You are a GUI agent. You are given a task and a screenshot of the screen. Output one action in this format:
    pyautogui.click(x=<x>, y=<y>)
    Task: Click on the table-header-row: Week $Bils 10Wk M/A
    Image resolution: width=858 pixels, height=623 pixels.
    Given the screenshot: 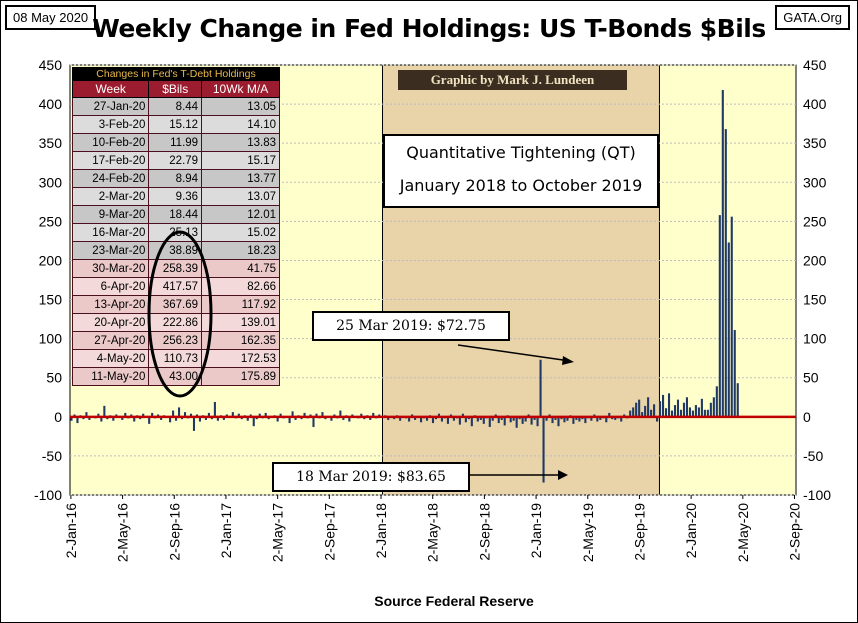 What is the action you would take?
    pyautogui.click(x=175, y=89)
    